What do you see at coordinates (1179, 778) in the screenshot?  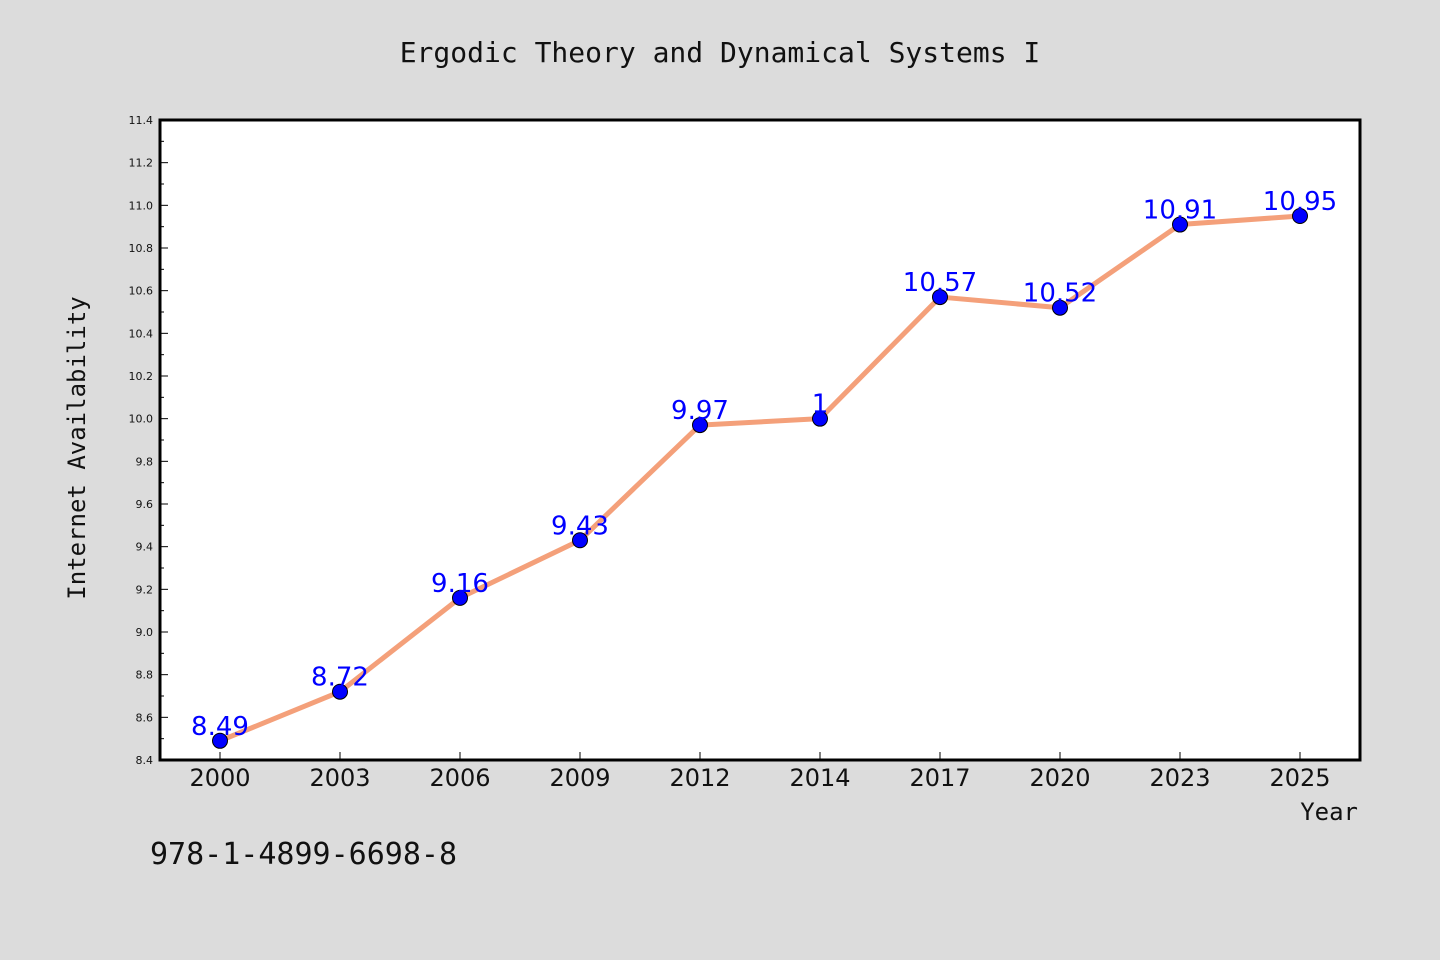 I see `x-tick-label: 2023` at bounding box center [1179, 778].